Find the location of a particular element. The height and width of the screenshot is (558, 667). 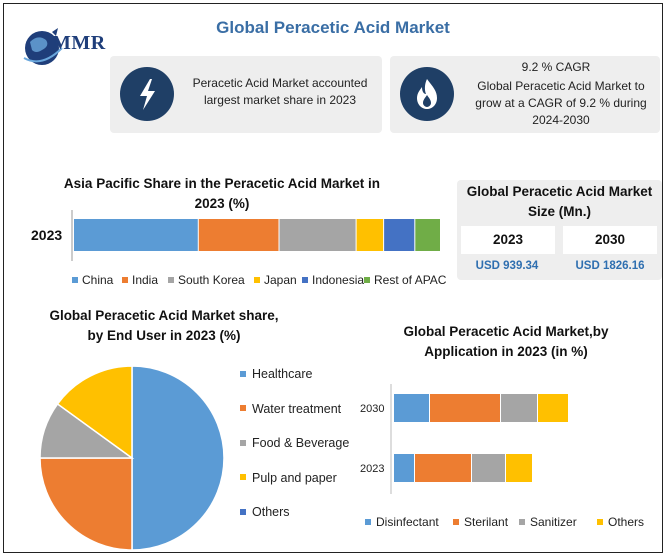

pie-legend-healthcare: Healthcare is located at coordinates (276, 374).